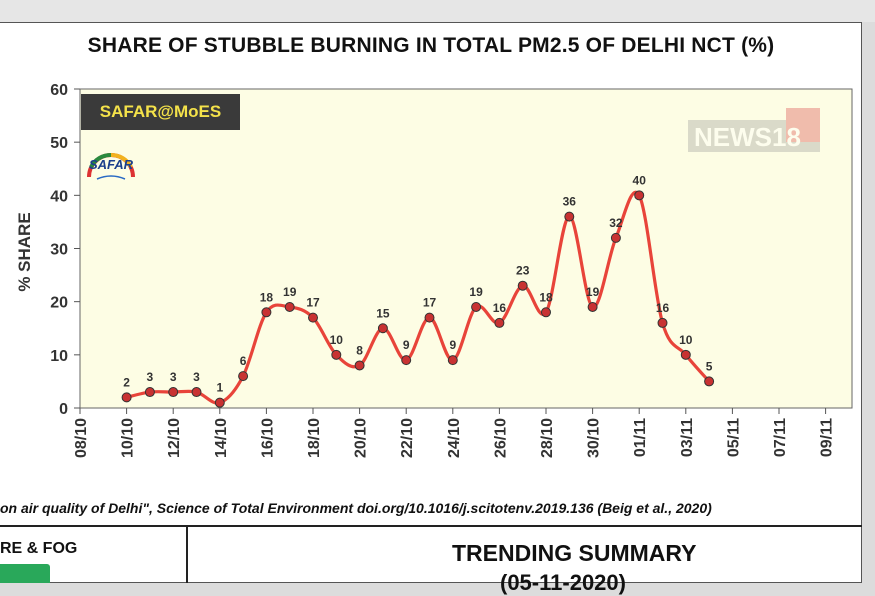  I want to click on data-label: 15, so click(383, 313).